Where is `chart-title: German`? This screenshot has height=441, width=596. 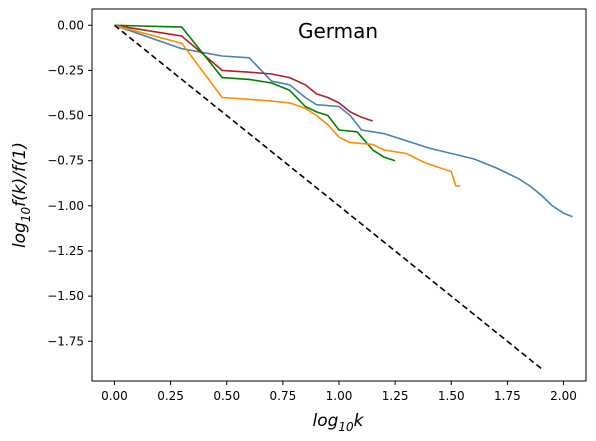 chart-title: German is located at coordinates (338, 31).